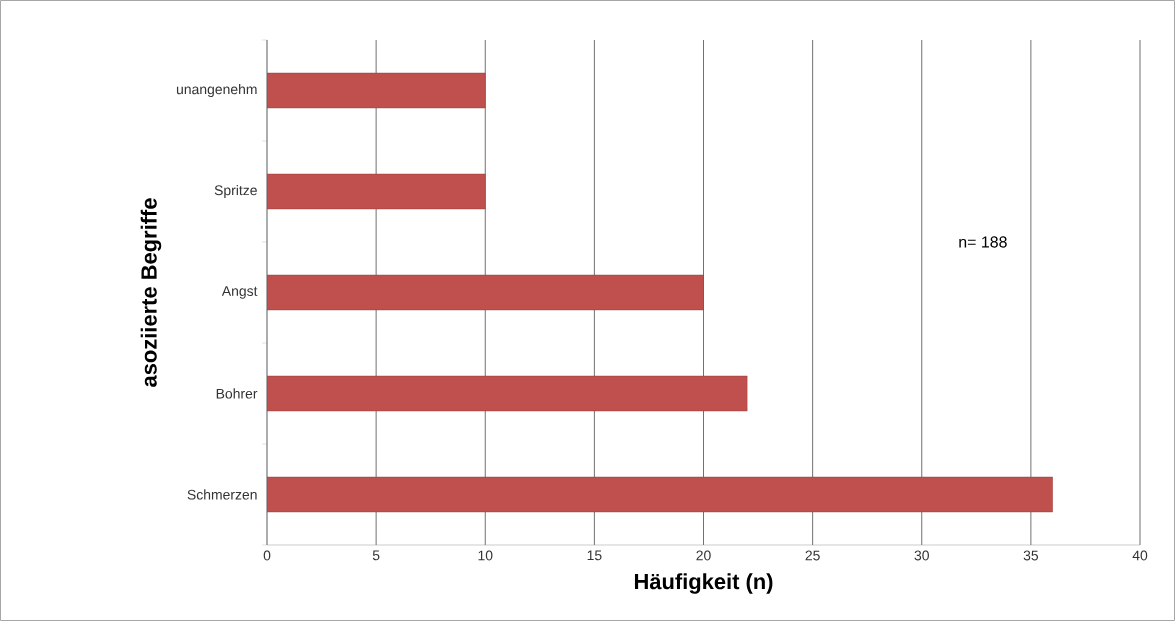 The image size is (1175, 621). Describe the element at coordinates (983, 242) in the screenshot. I see `annotation: n= 188` at that location.